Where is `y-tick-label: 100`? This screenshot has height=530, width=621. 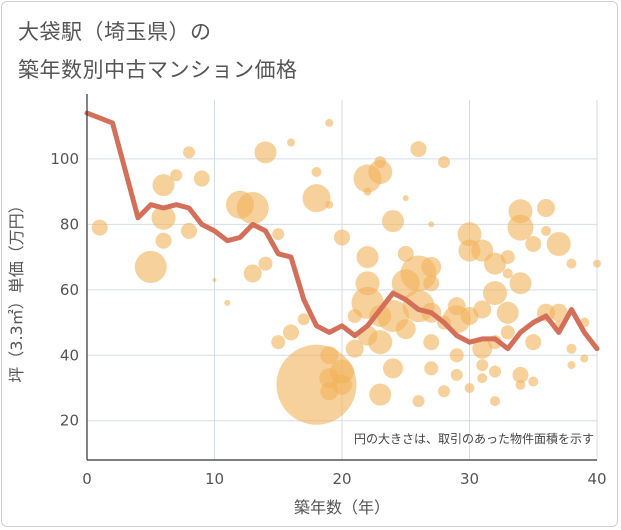
y-tick-label: 100 is located at coordinates (64, 159).